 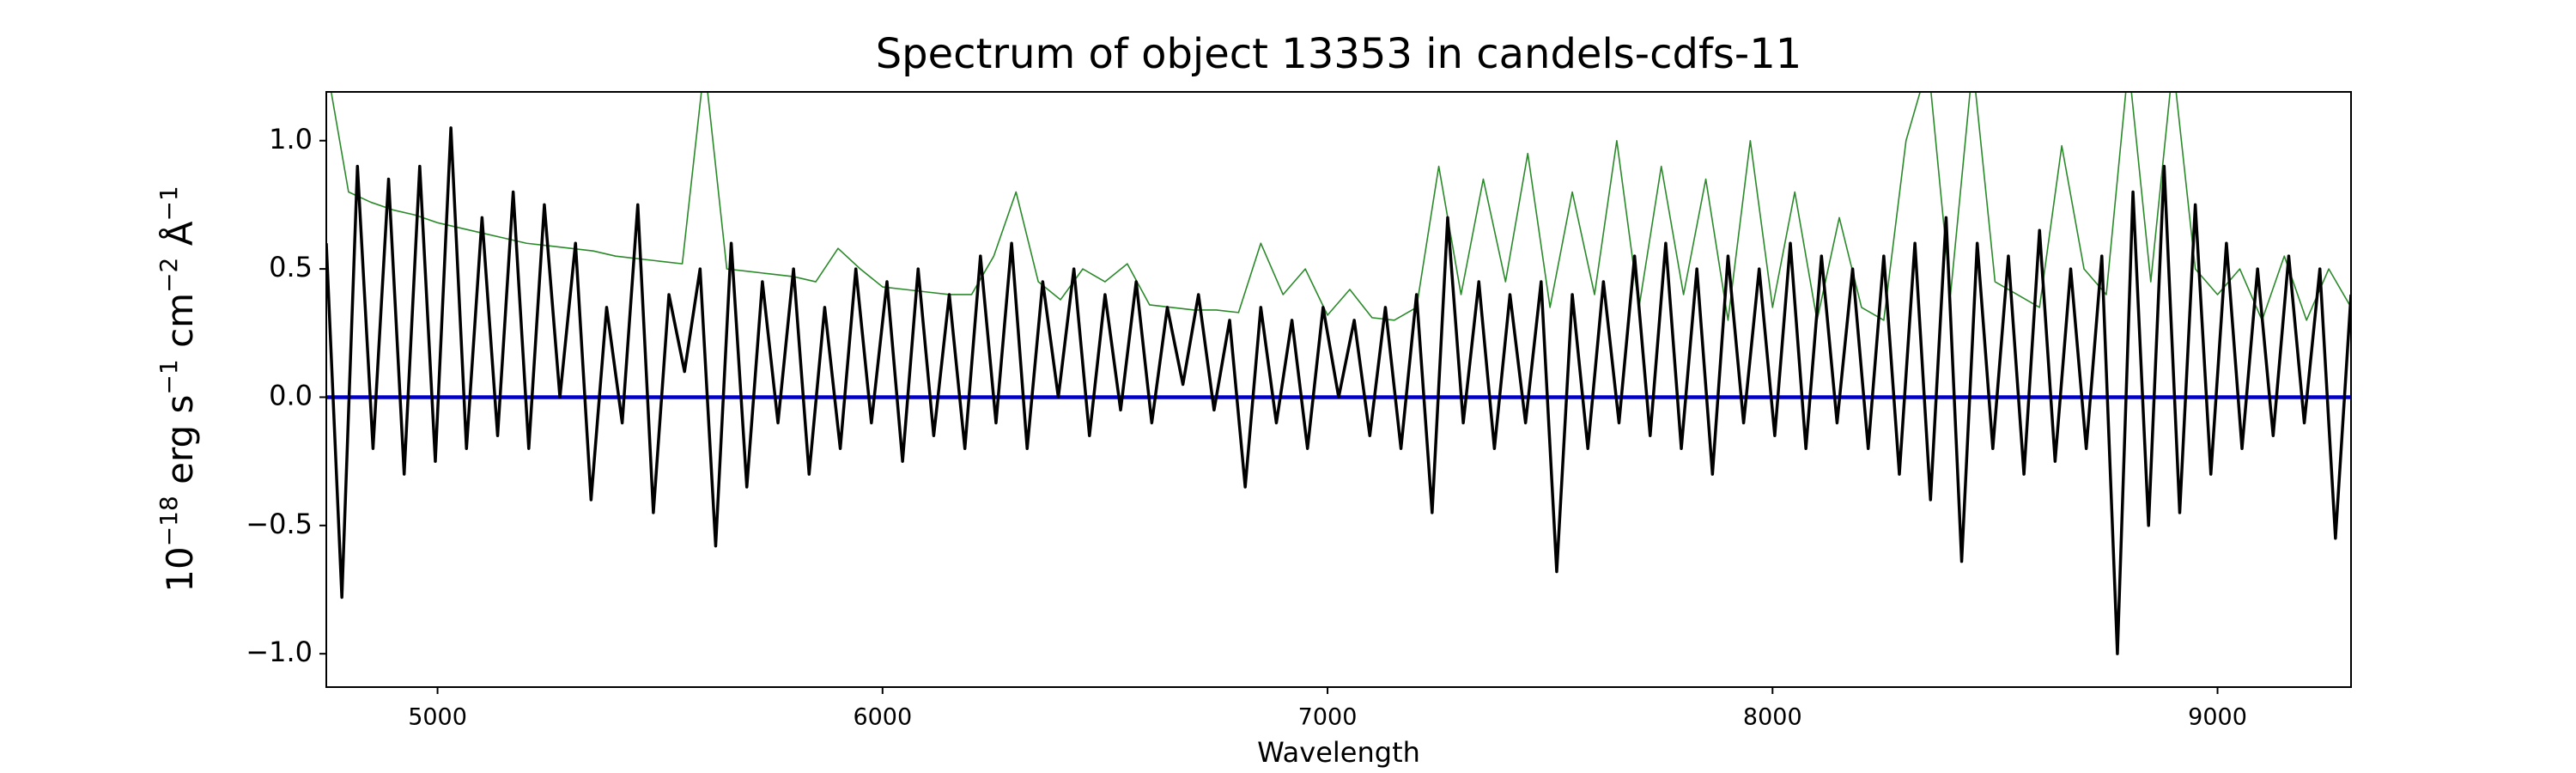 I want to click on y-tick-label: 0.5, so click(x=291, y=267).